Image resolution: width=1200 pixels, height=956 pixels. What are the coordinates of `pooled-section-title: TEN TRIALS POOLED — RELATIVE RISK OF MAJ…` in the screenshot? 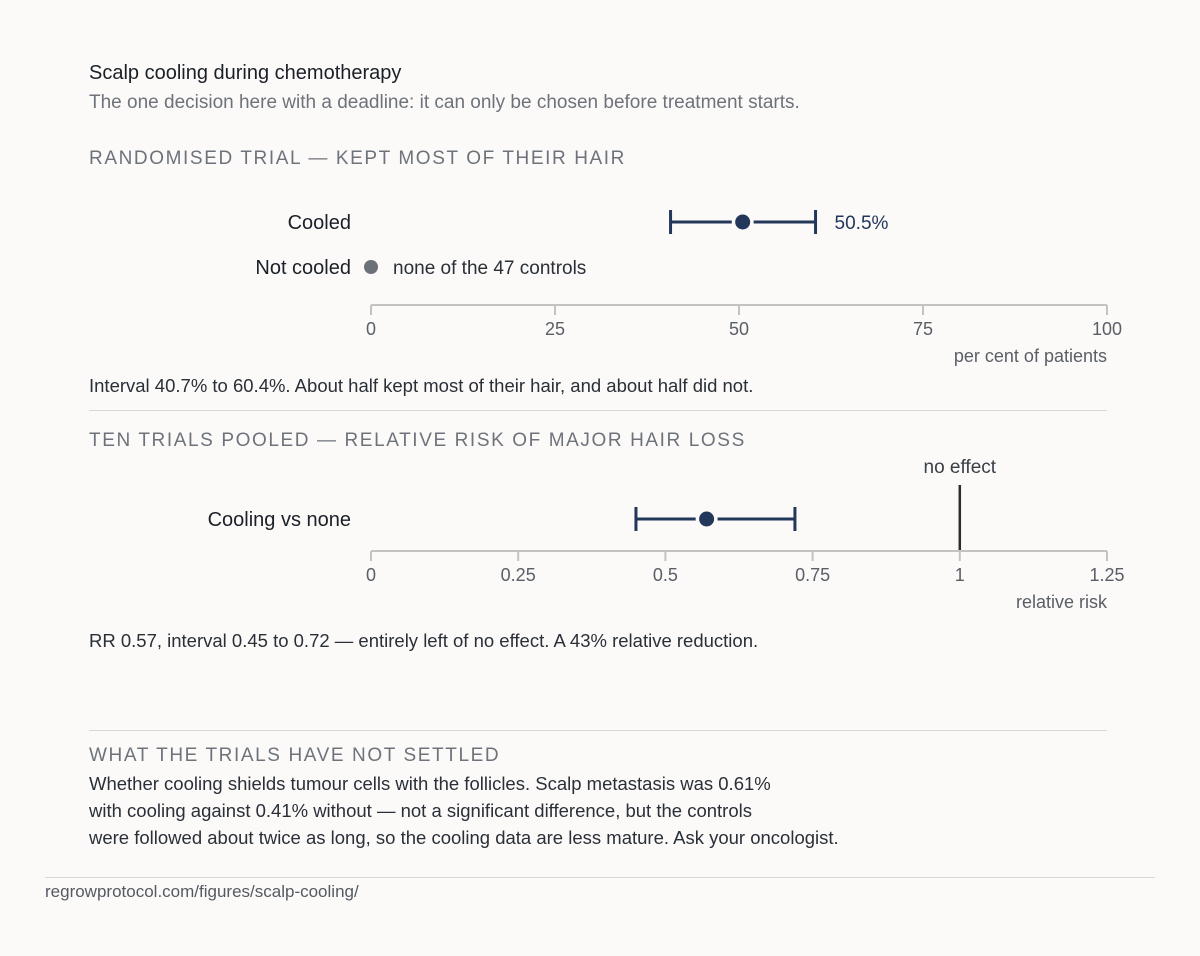 It's located at (417, 440).